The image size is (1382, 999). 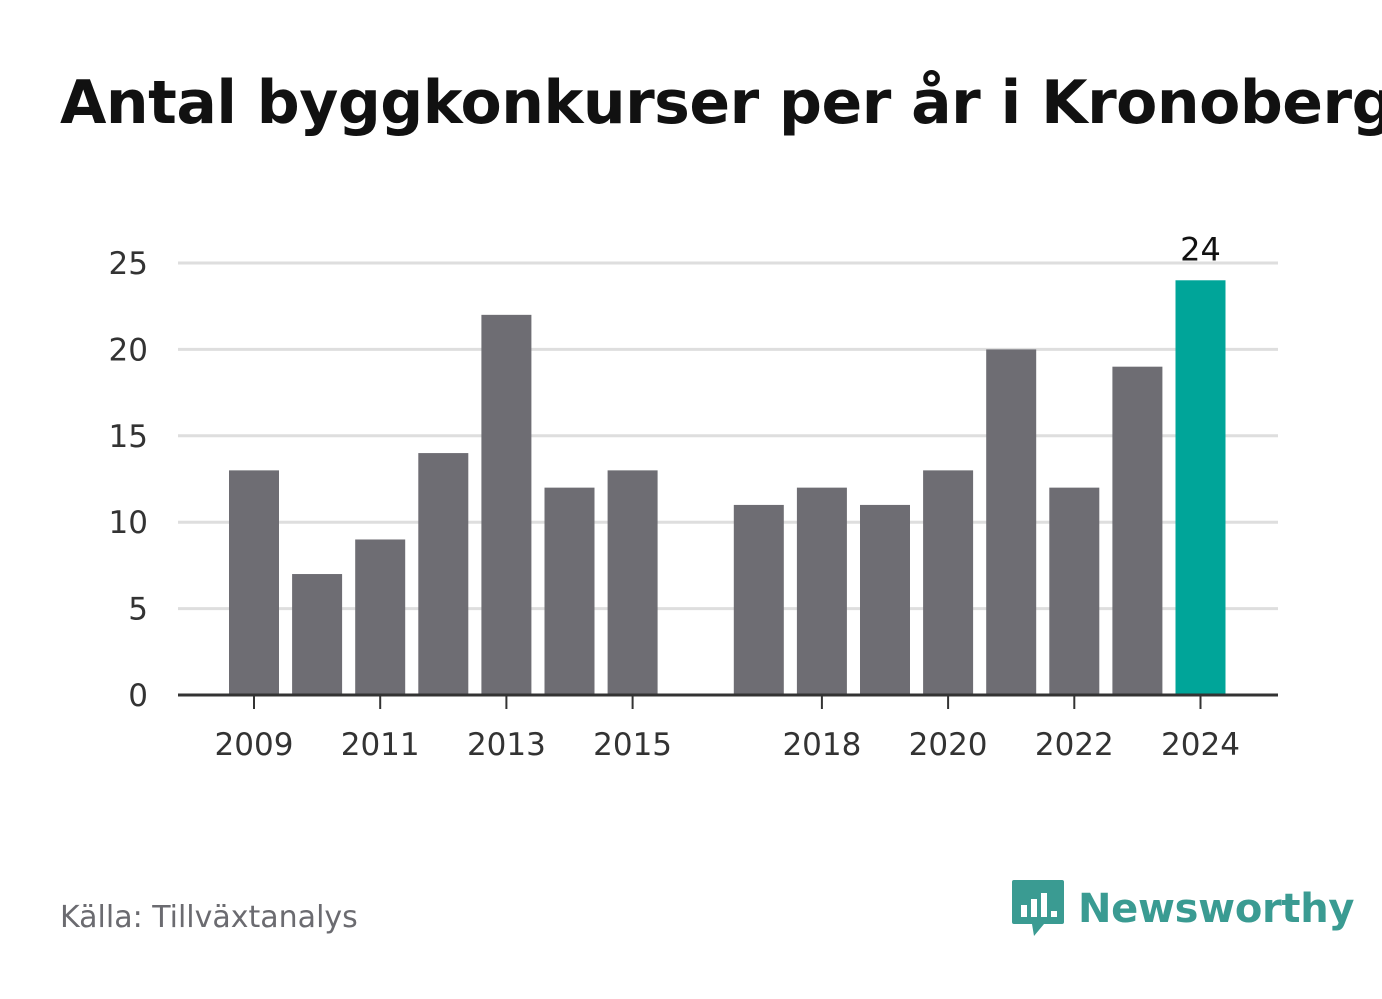 I want to click on x-axis-labels: 2009 2011 2013 2015 2018 2020 2022 2024, so click(x=727, y=745).